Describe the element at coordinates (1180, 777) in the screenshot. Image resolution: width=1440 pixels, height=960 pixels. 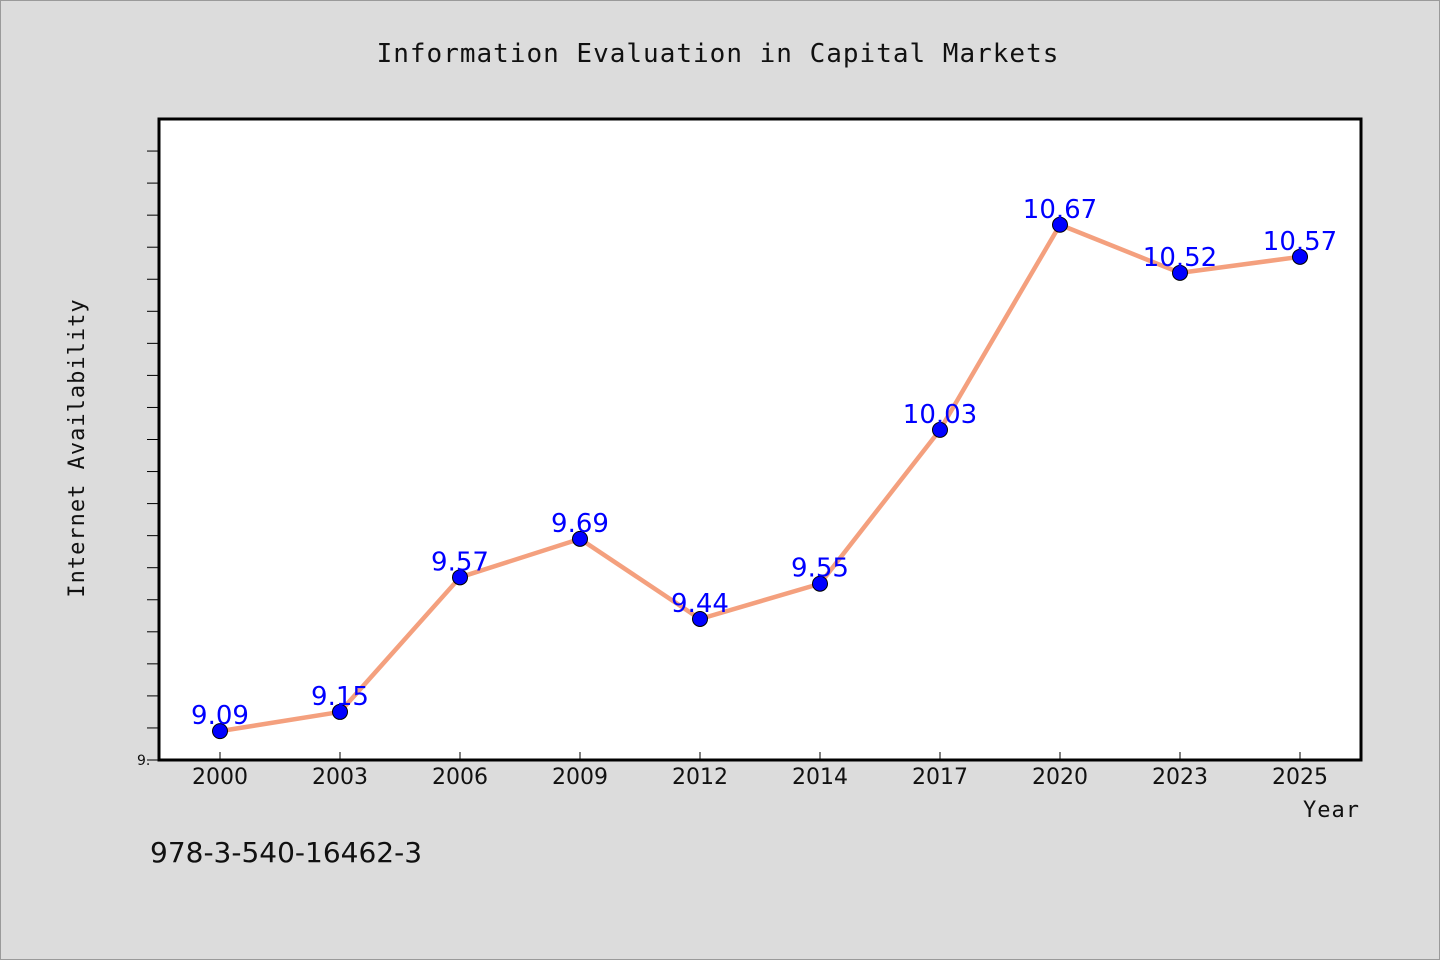
I see `x-tick-label: 2023` at that location.